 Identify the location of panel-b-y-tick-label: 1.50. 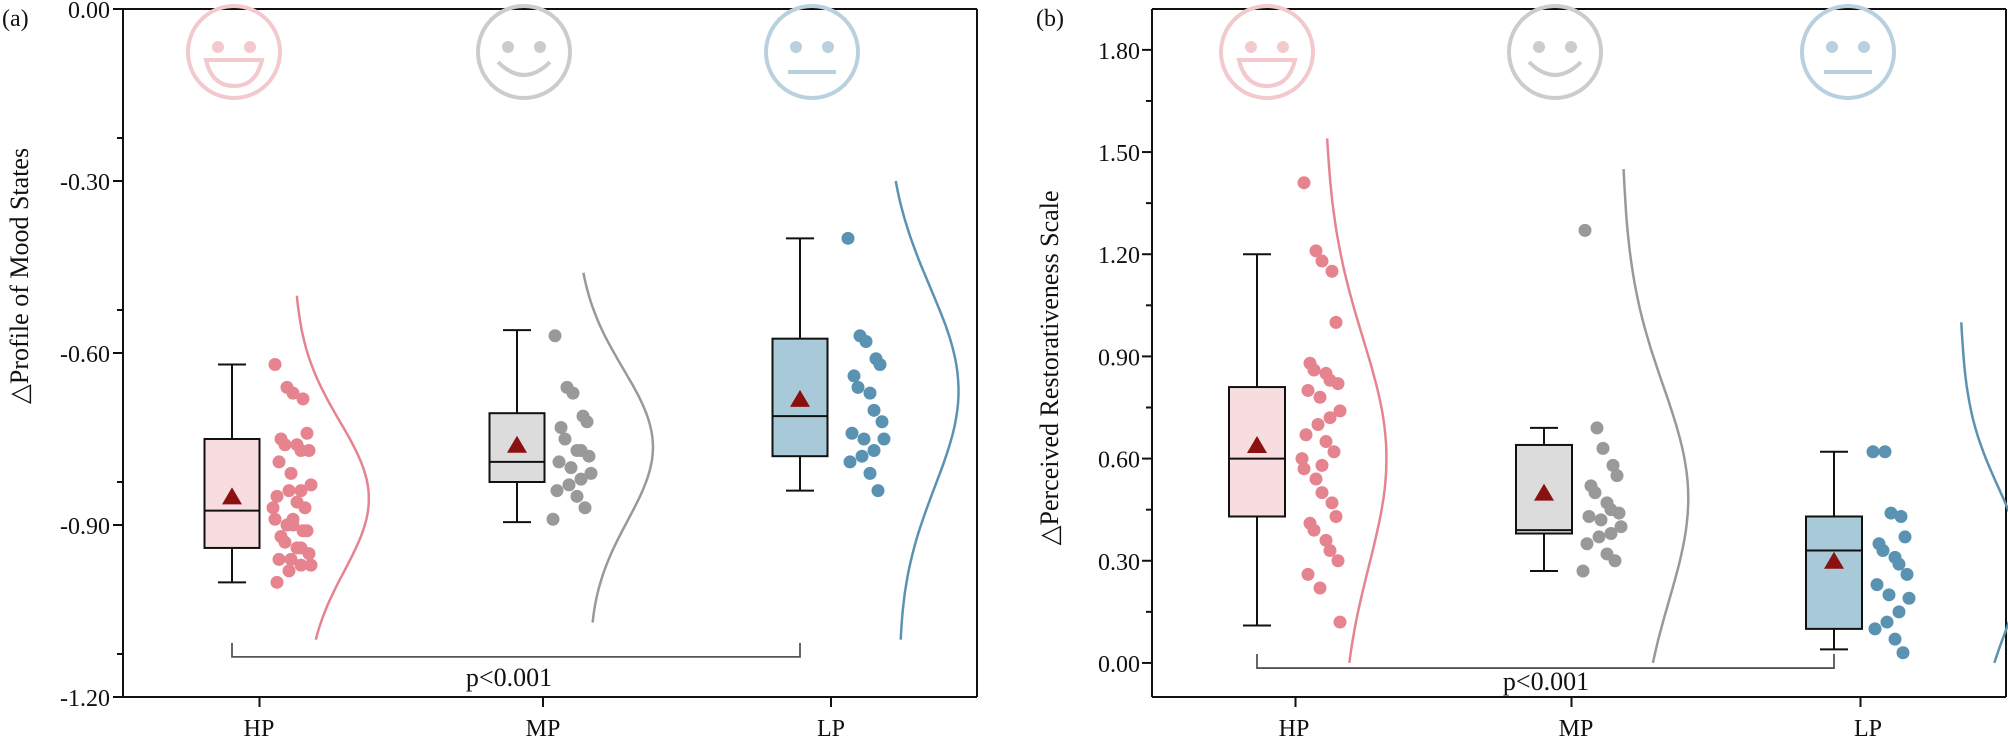
(1119, 154).